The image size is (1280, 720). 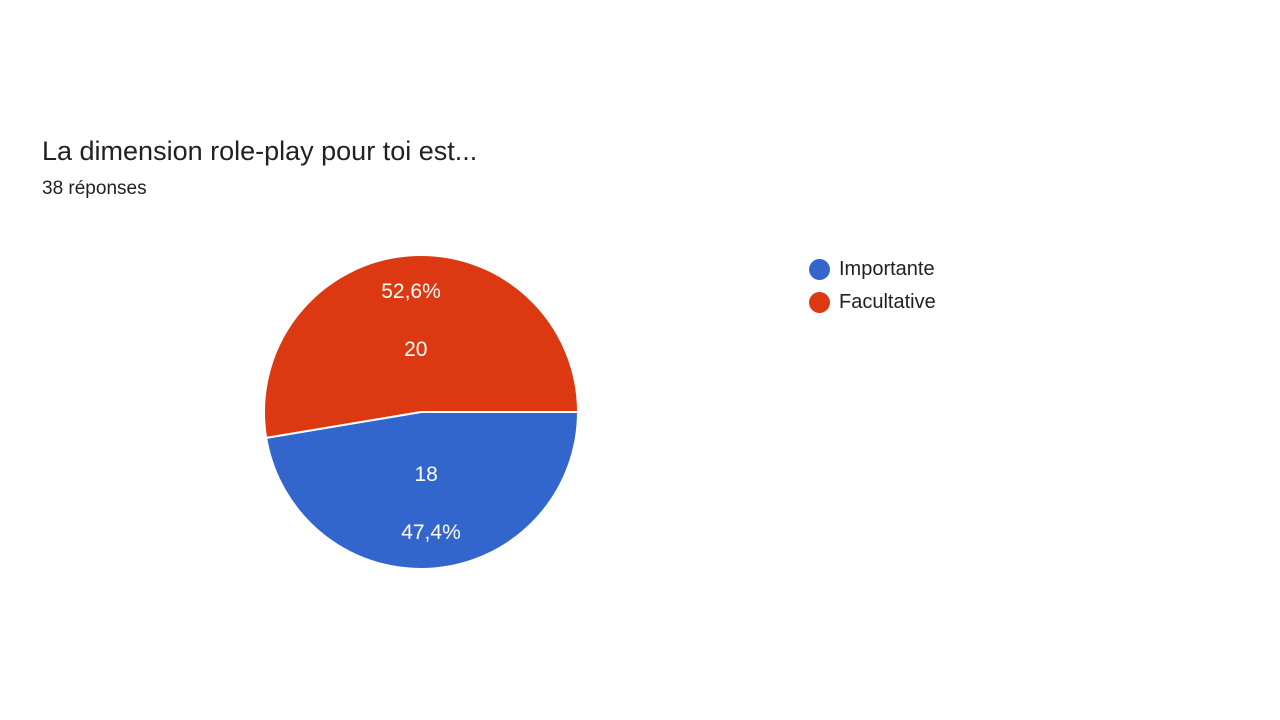 I want to click on slice-value-label: 20, so click(x=415, y=349).